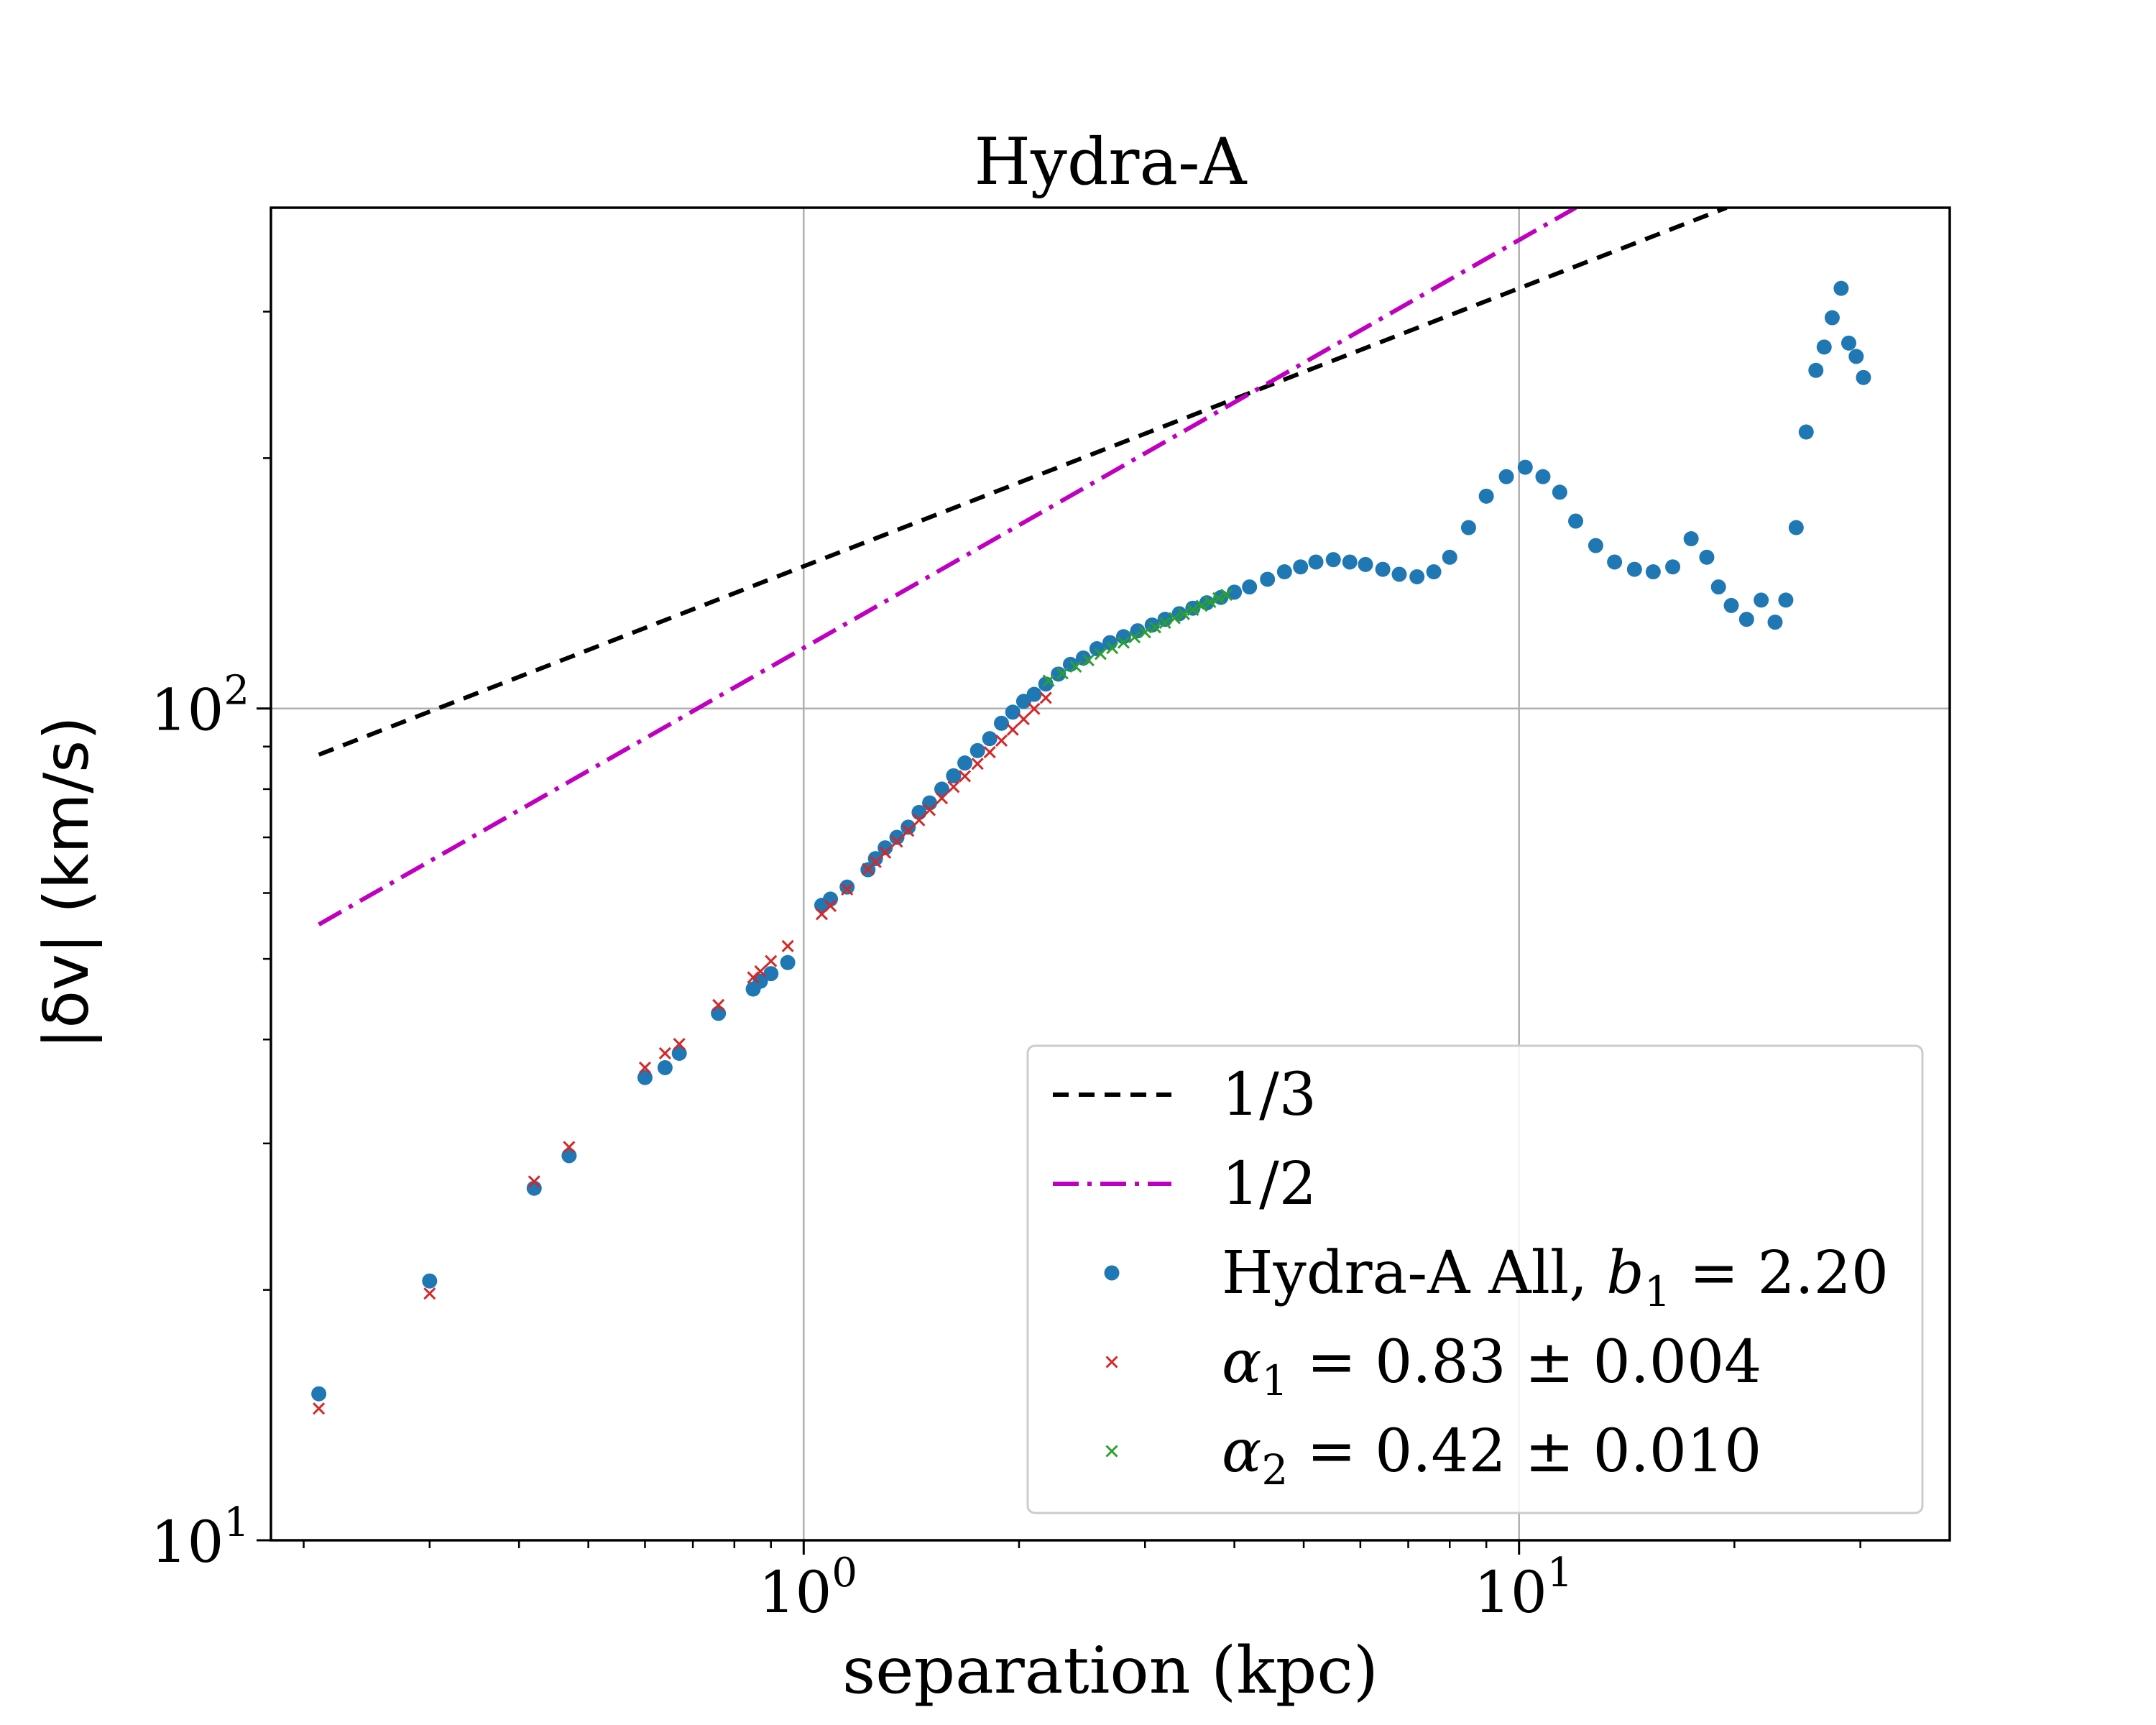 This screenshot has width=2156, height=1725. What do you see at coordinates (1269, 1095) in the screenshot?
I see `legend-label: 1/3` at bounding box center [1269, 1095].